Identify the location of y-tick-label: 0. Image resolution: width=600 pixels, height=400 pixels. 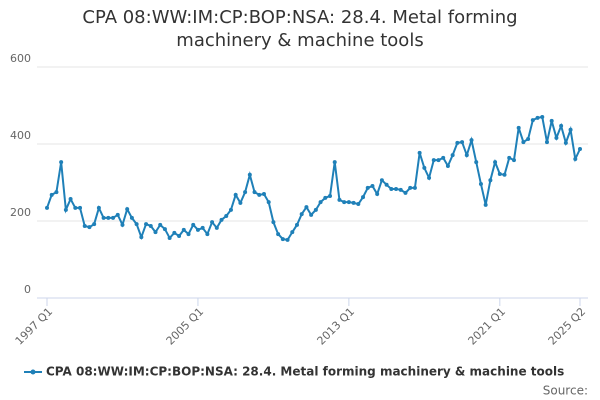
(27, 289).